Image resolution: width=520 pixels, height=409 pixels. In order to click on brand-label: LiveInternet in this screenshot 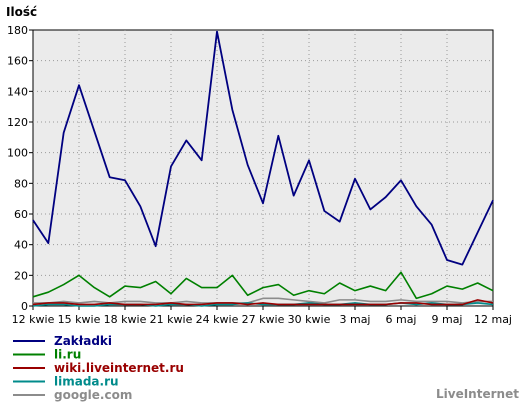, I will do `click(477, 394)`.